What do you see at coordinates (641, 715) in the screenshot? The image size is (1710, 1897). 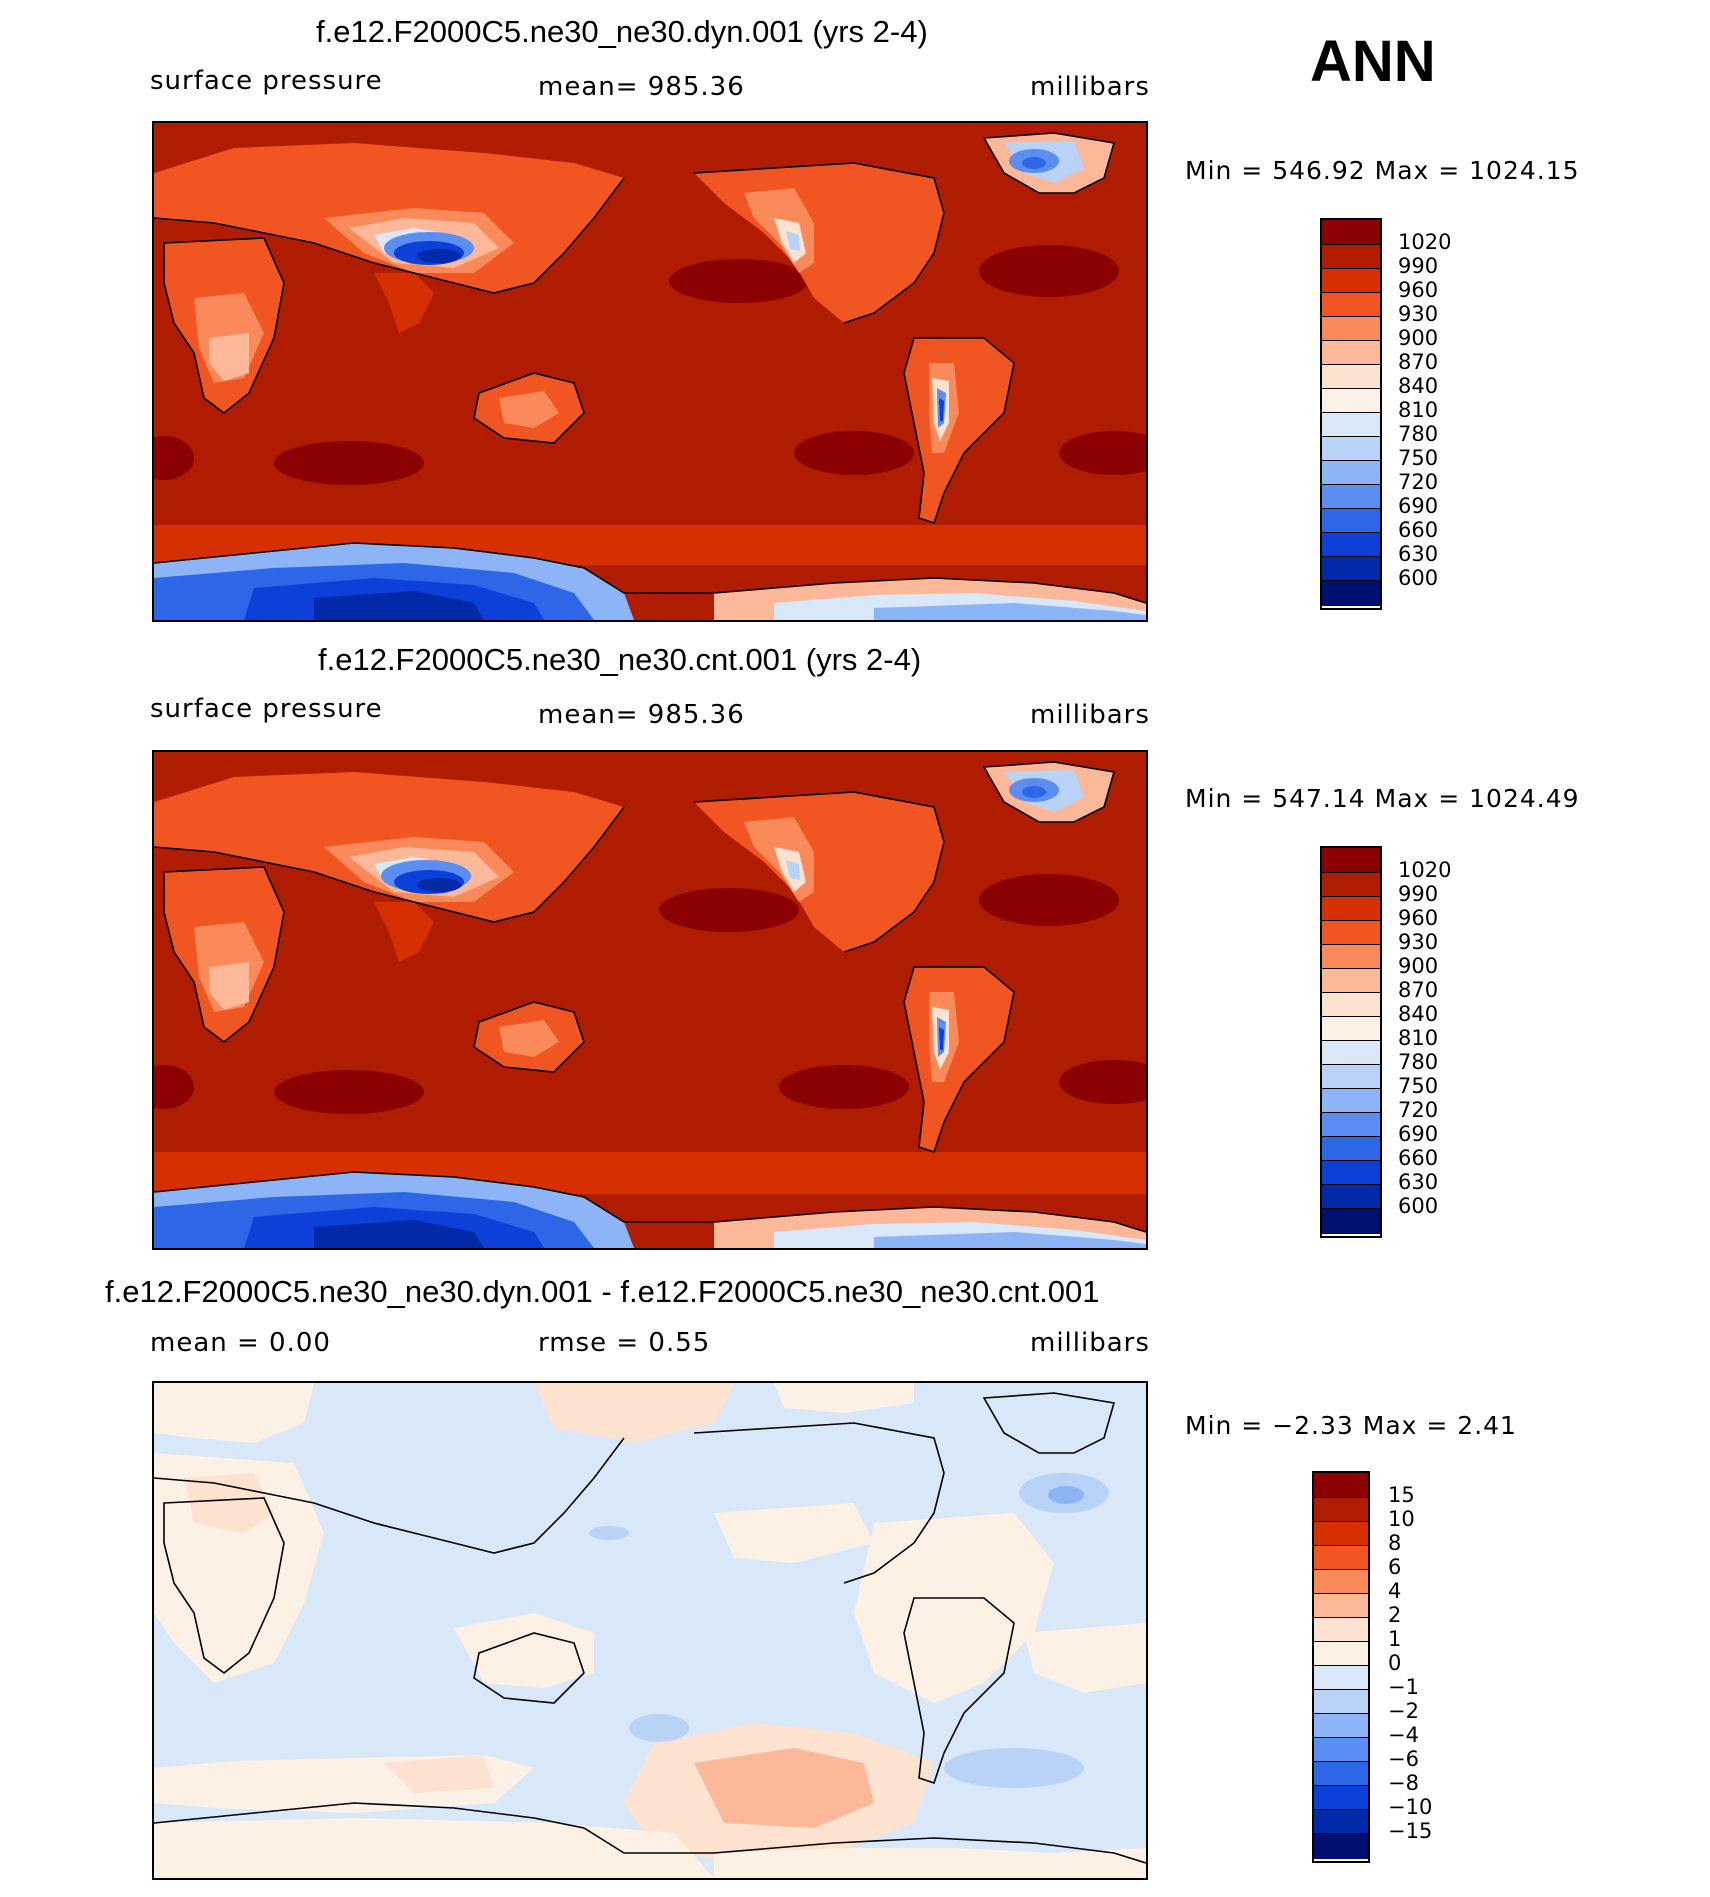 I see `panel2-mean-label: mean= 985.36` at bounding box center [641, 715].